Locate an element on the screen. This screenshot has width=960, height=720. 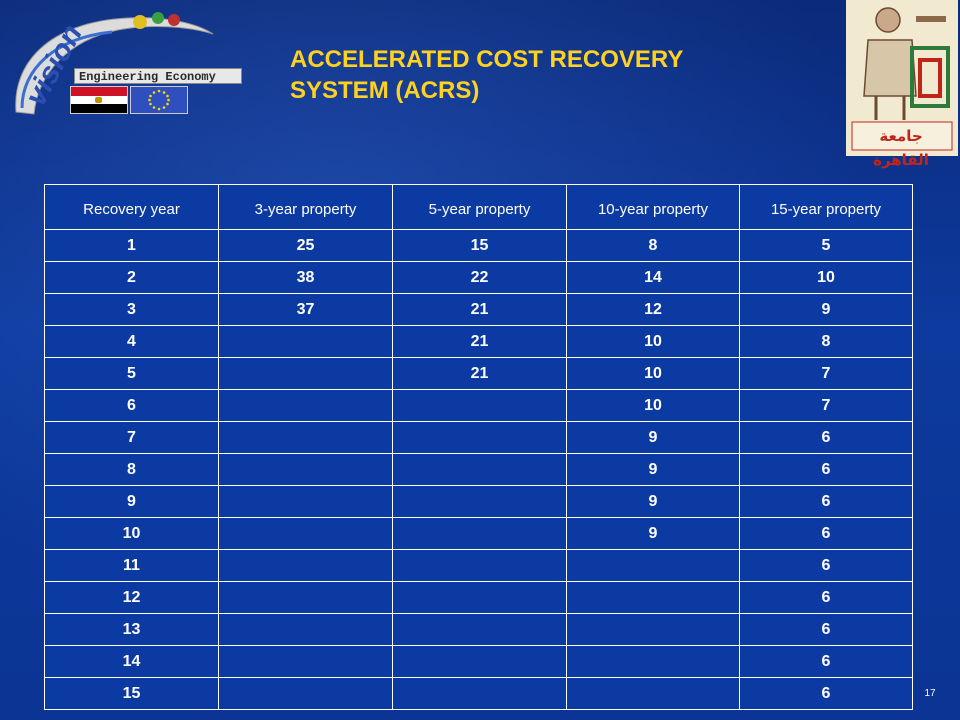
vision-logo: vision Engineering Economy is located at coordinates (126, 63).